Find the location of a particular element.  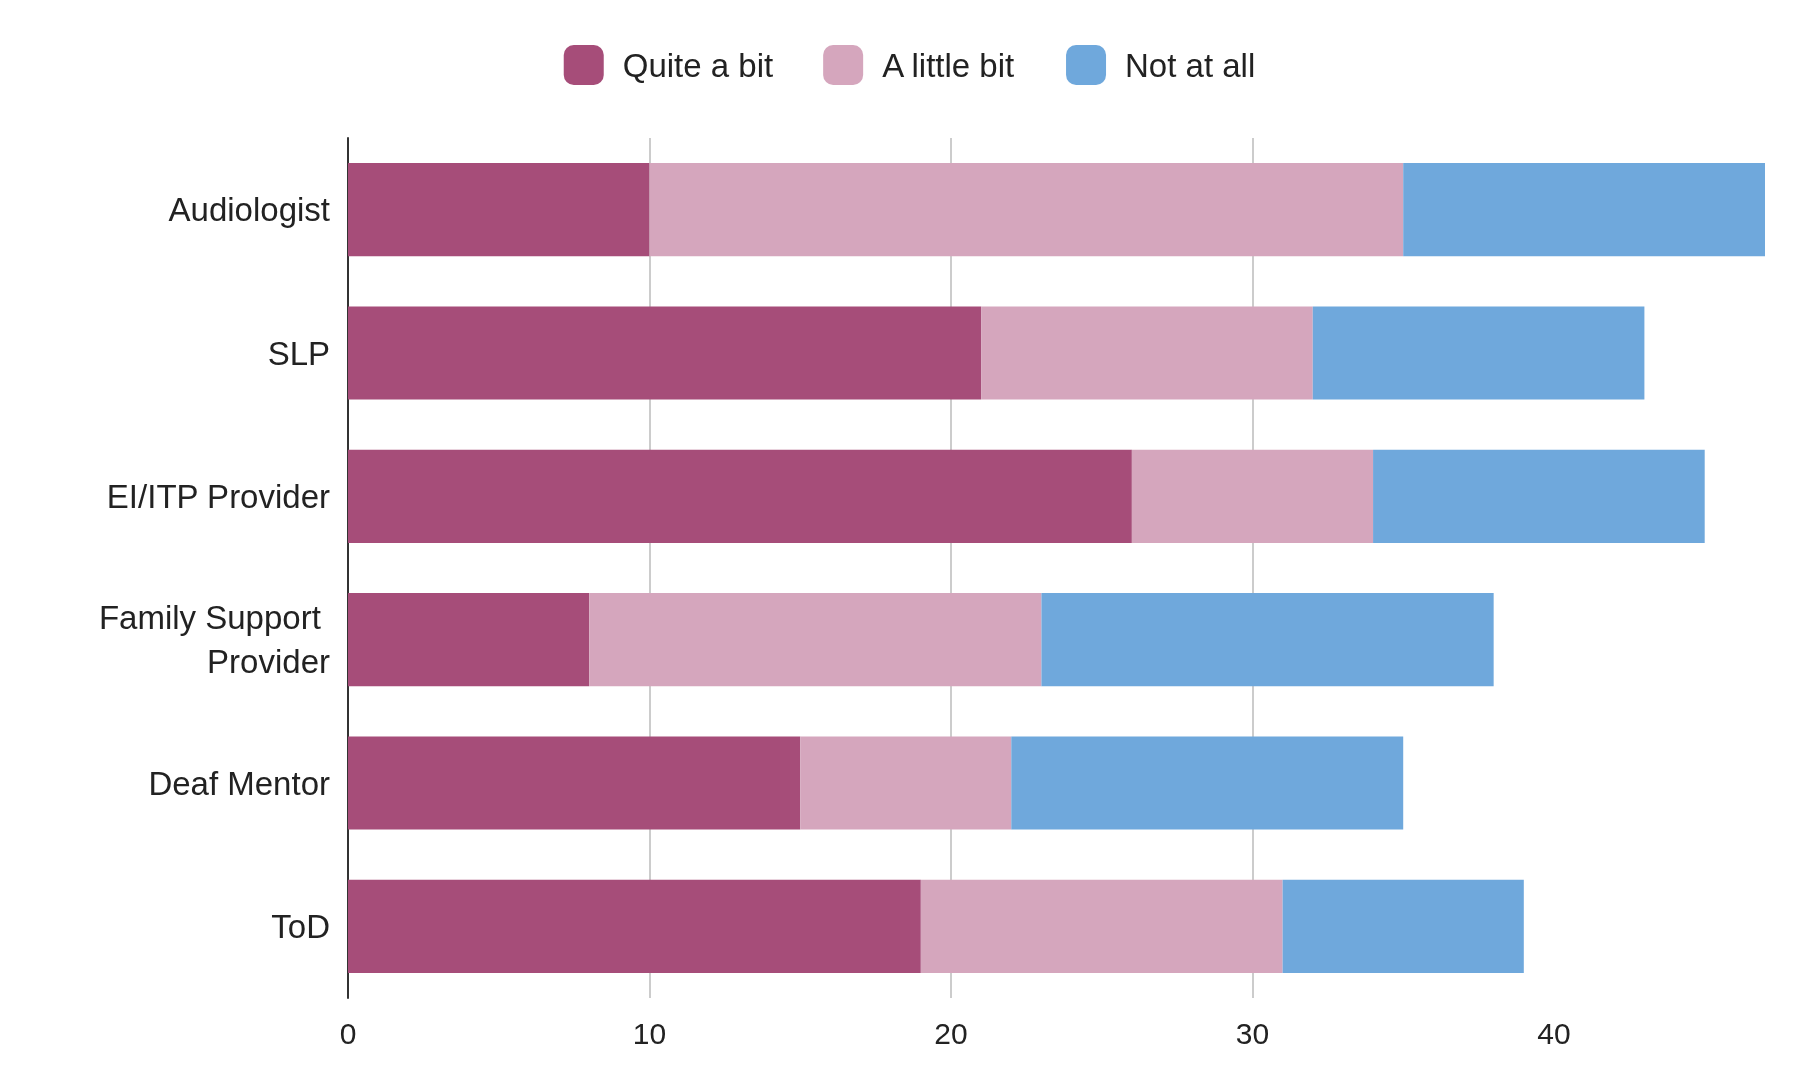

x-tick-label: 20 is located at coordinates (951, 1033).